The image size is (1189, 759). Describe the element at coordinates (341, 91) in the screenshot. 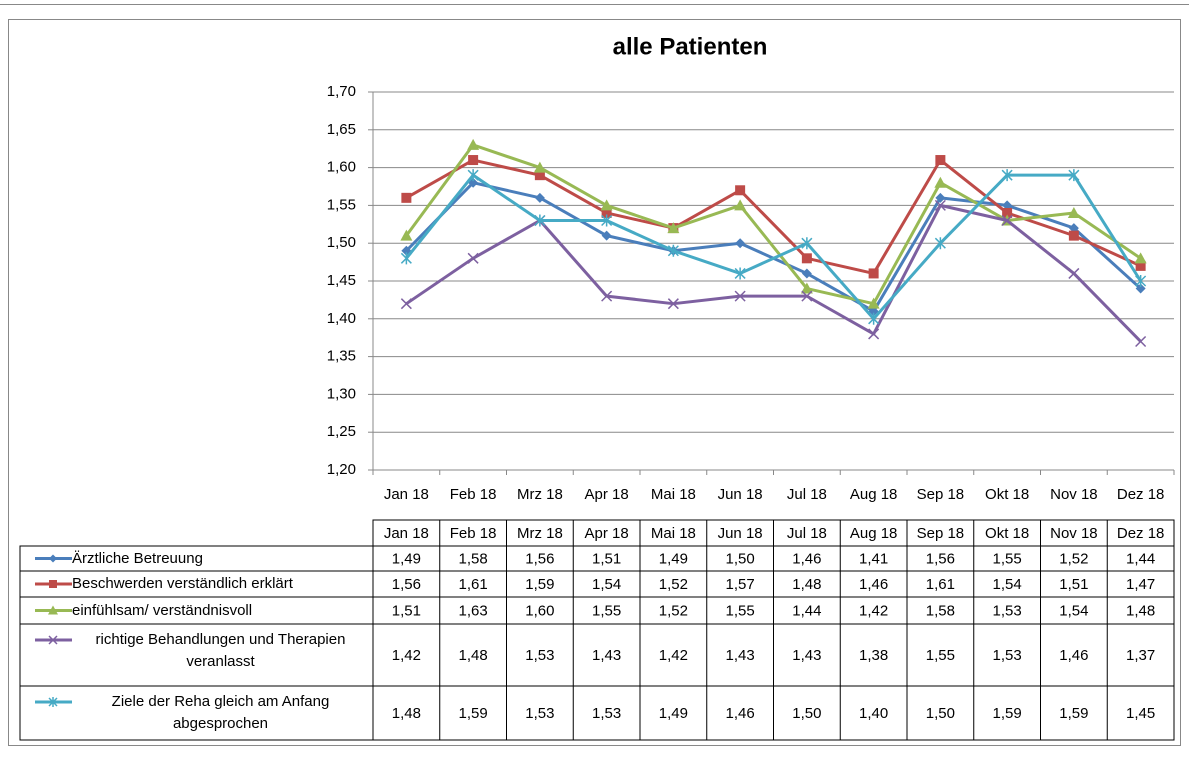

I see `y-tick-label: 1,70` at that location.